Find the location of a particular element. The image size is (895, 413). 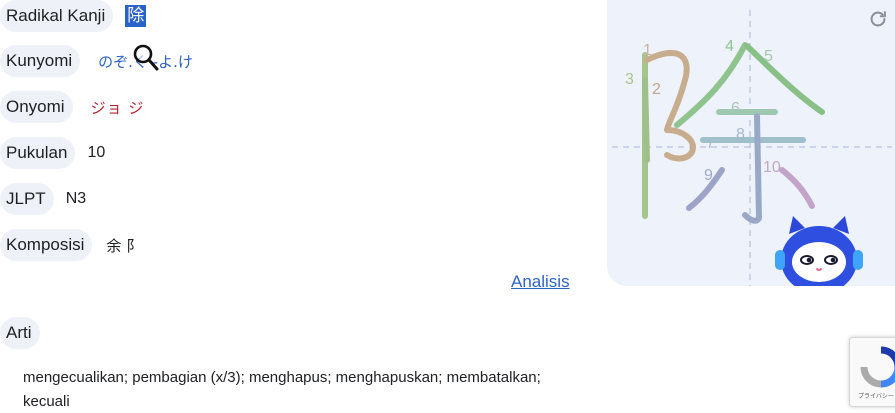

row-kunyomi: Kunyomi のぞ.く -よ.け is located at coordinates (96, 61).